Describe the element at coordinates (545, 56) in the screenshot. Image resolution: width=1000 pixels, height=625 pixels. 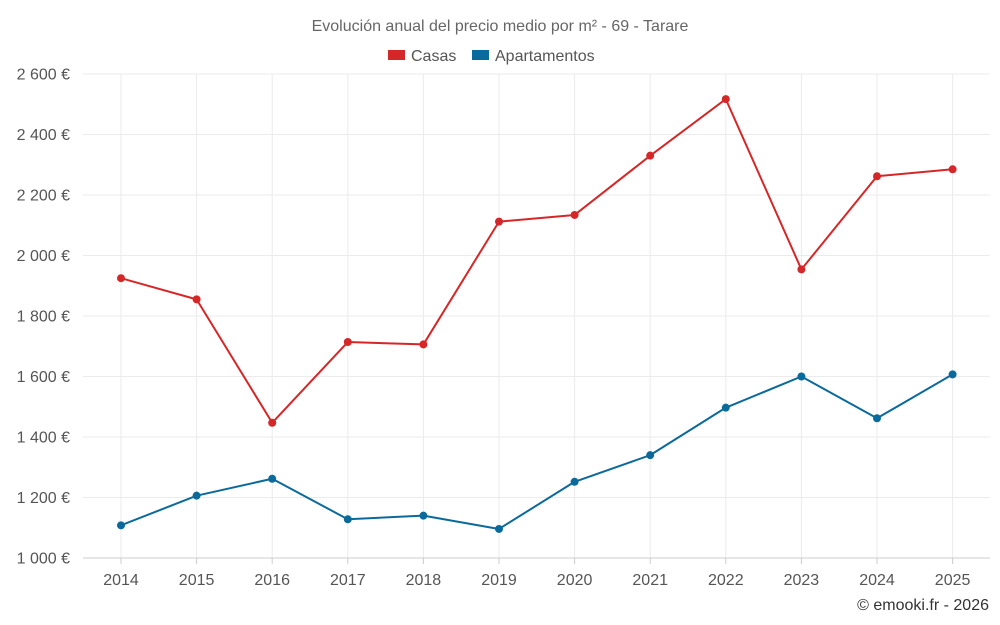
I see `legend-label-apartamentos: Apartamentos` at that location.